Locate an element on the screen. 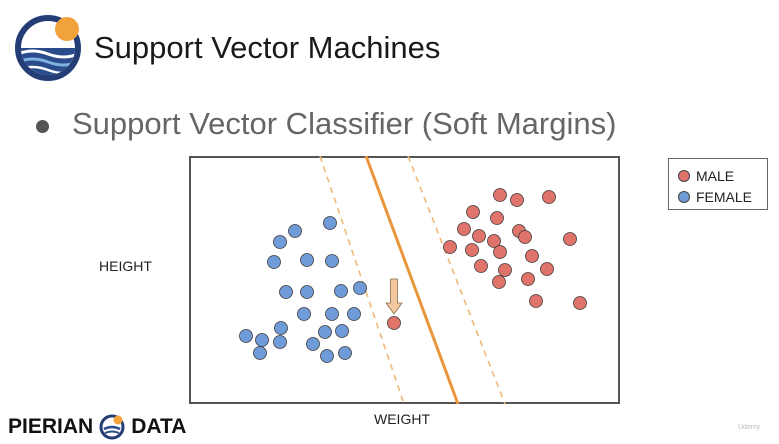 The width and height of the screenshot is (779, 444). annotation-arrow is located at coordinates (394, 296).